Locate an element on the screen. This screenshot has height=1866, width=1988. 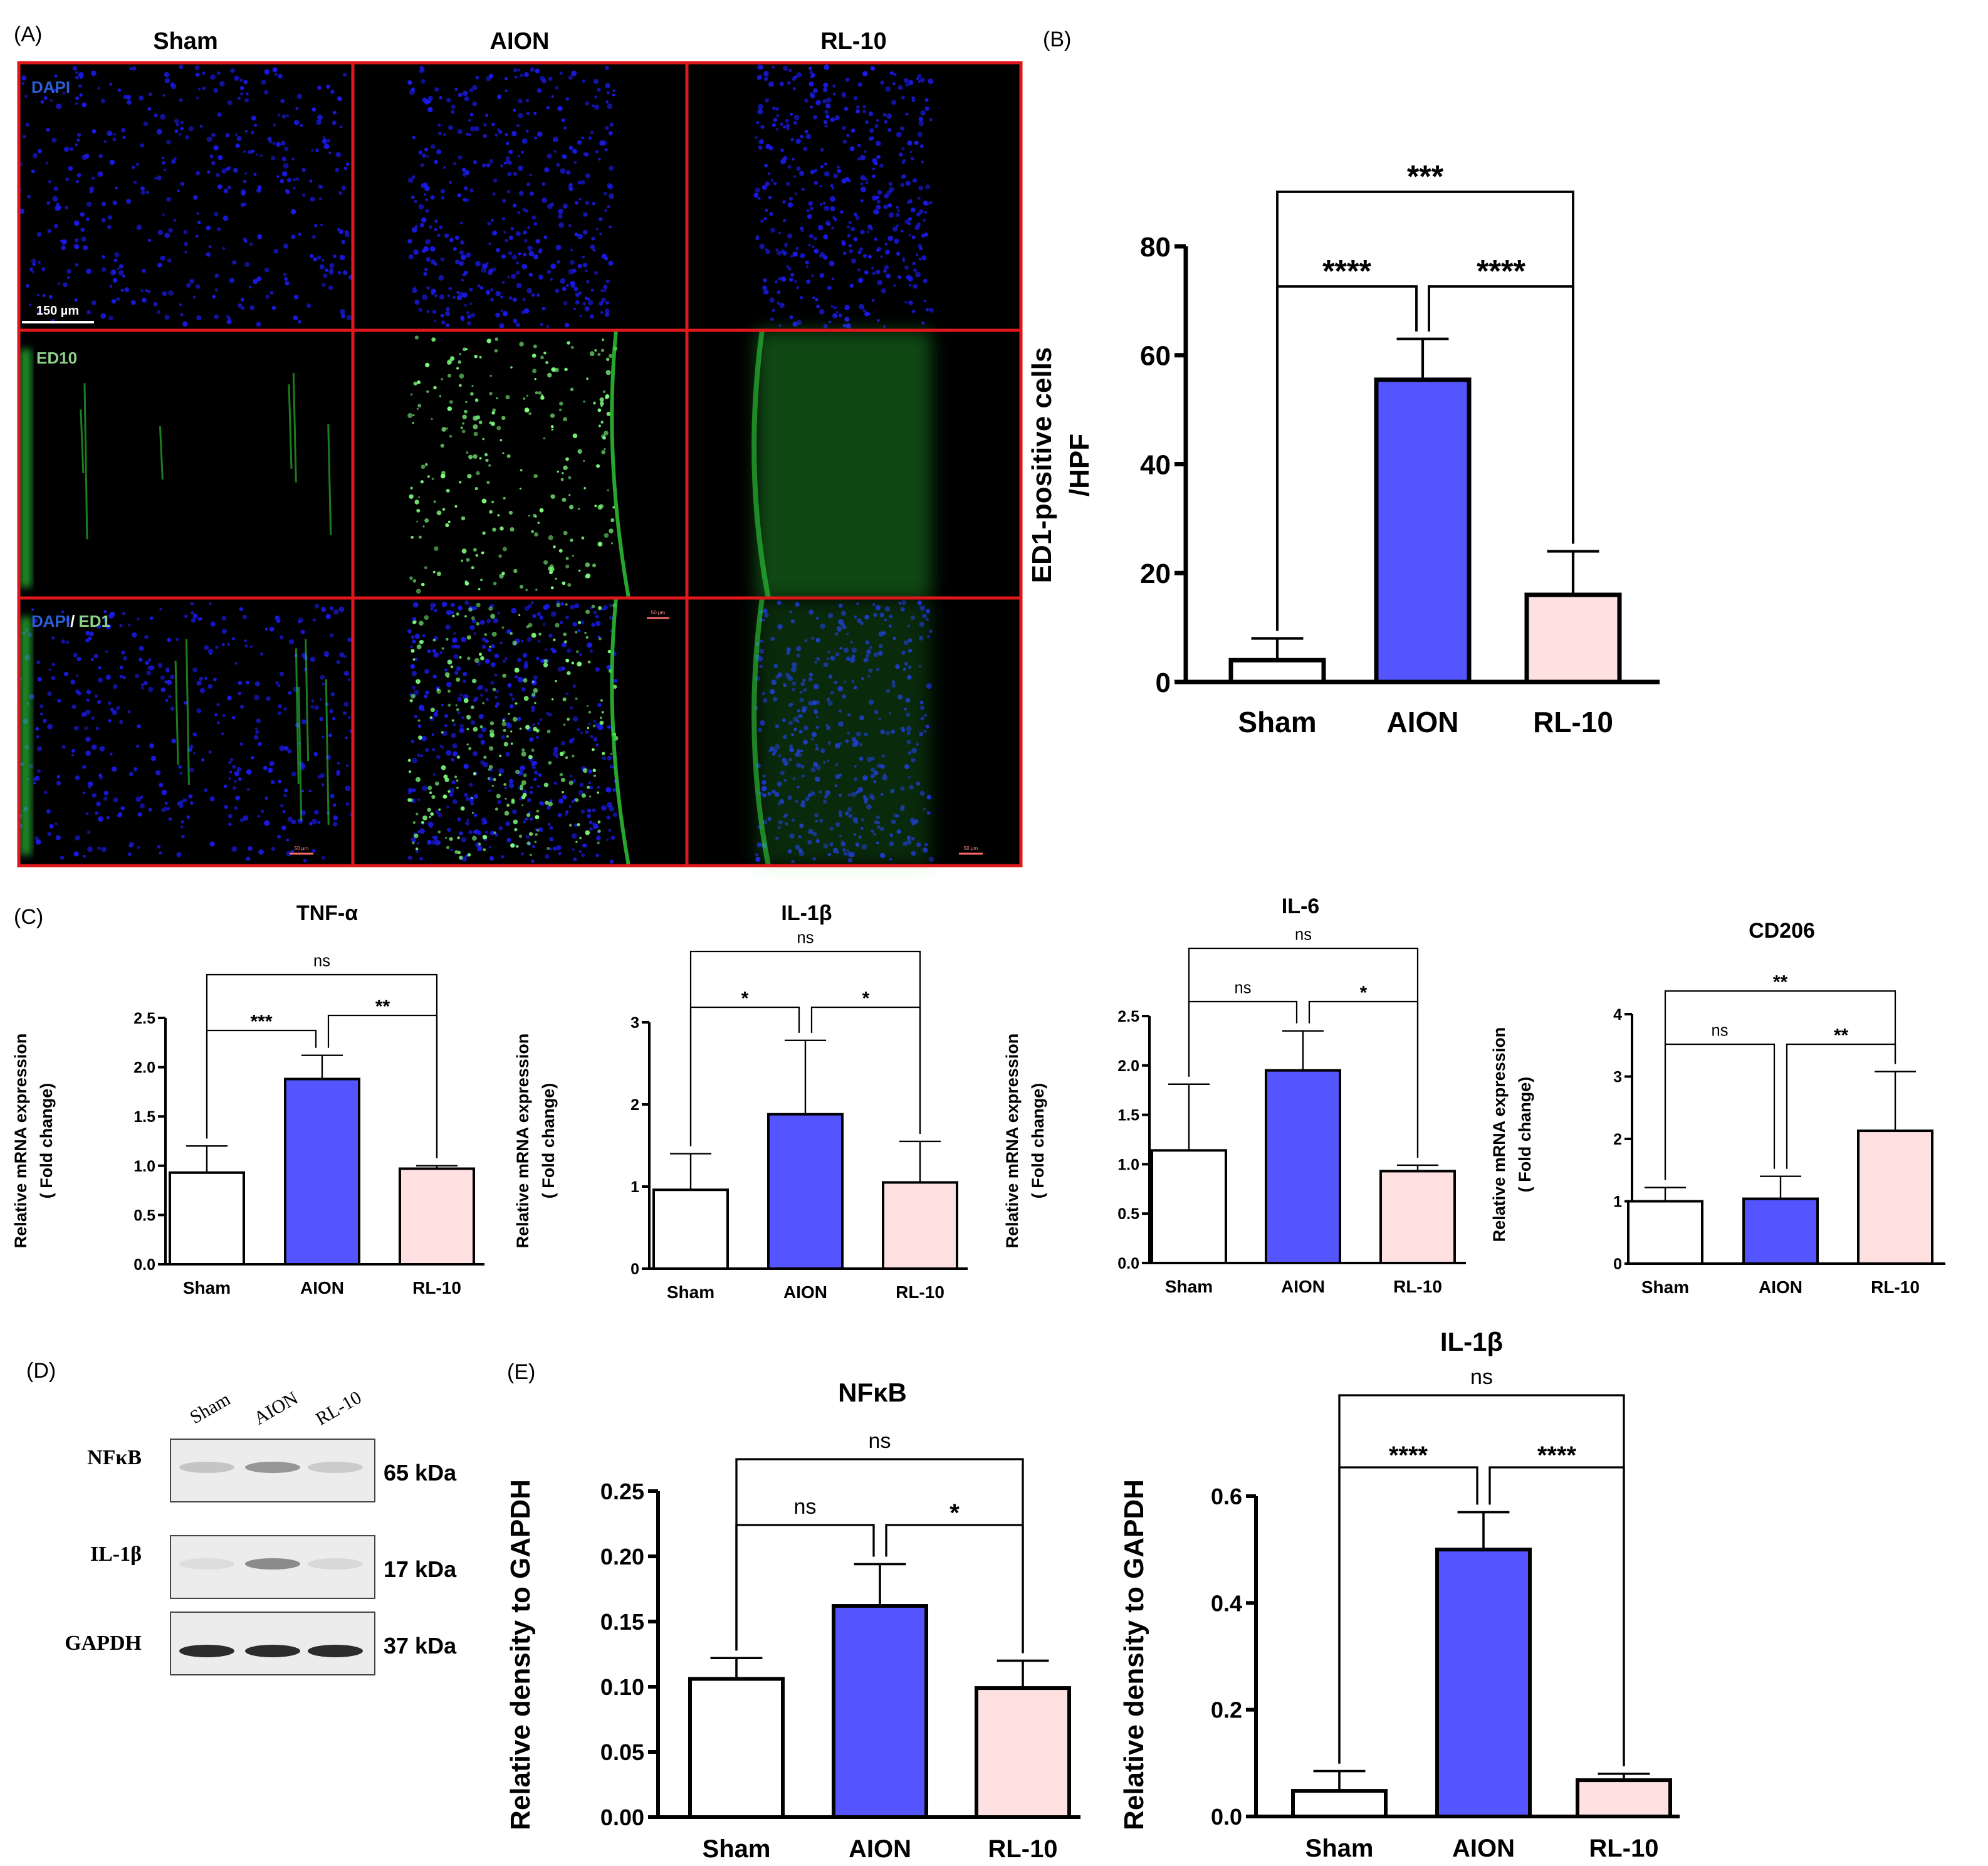
significance-bracket is located at coordinates (1780, 1085).